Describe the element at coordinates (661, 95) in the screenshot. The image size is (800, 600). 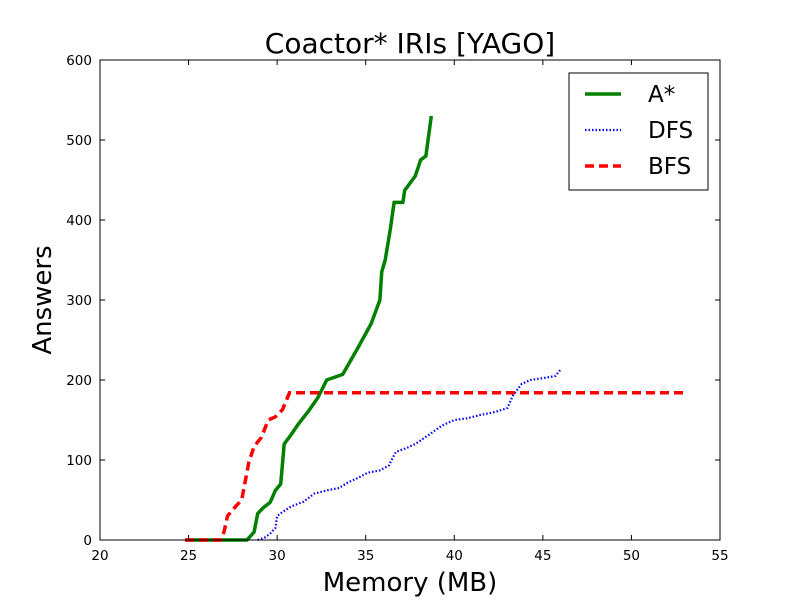
I see `legend-label-a: A*` at that location.